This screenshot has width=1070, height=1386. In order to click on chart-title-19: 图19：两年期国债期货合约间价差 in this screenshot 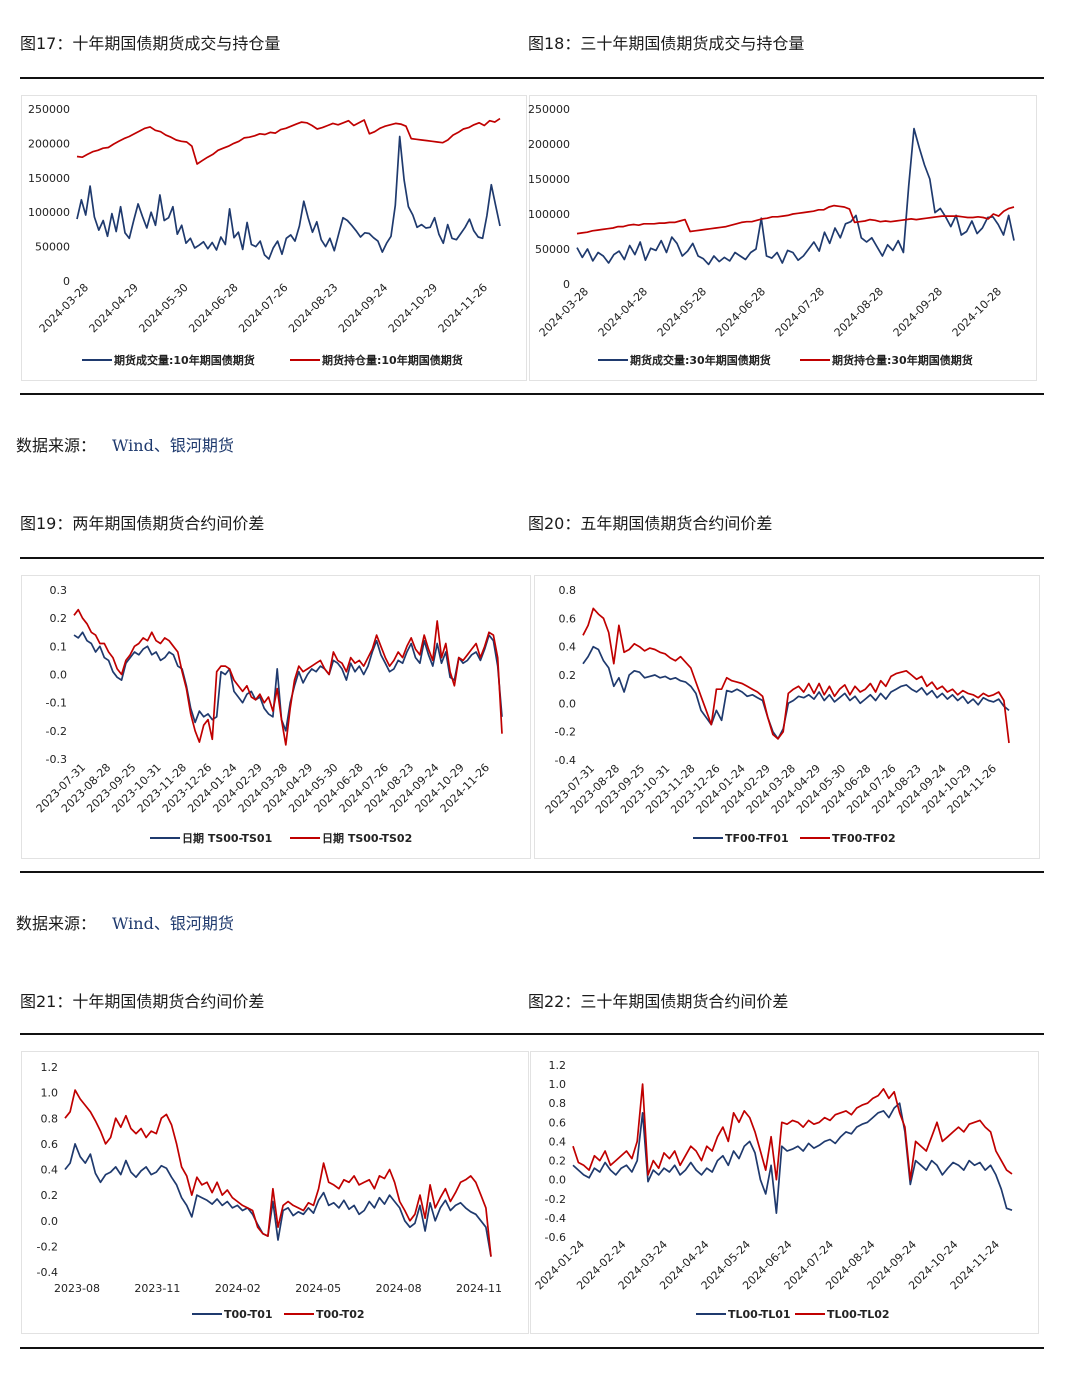, I will do `click(142, 523)`.